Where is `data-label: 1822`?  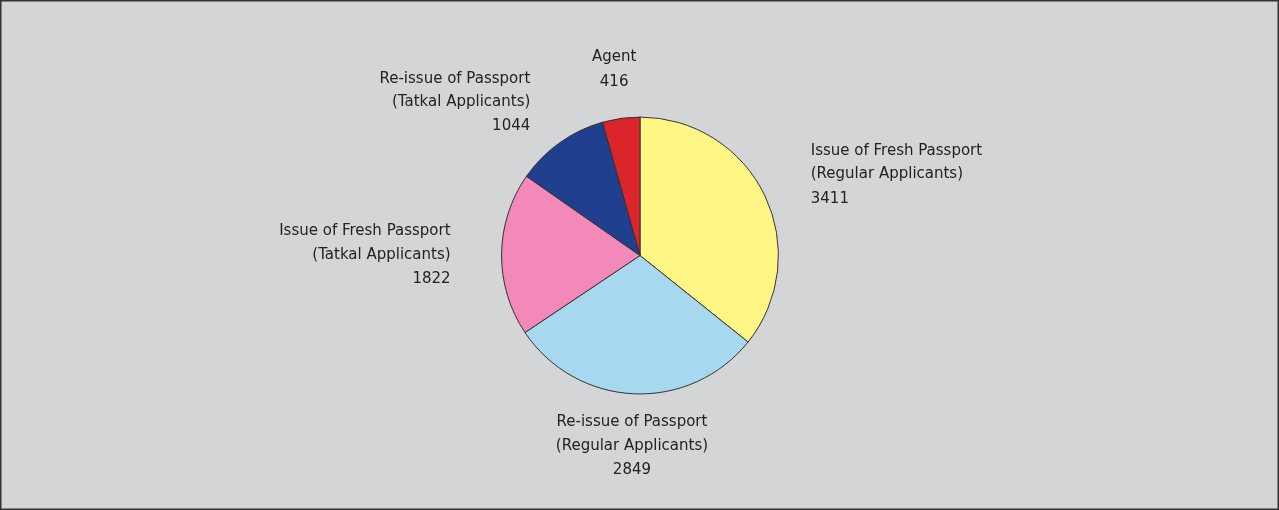 data-label: 1822 is located at coordinates (431, 278).